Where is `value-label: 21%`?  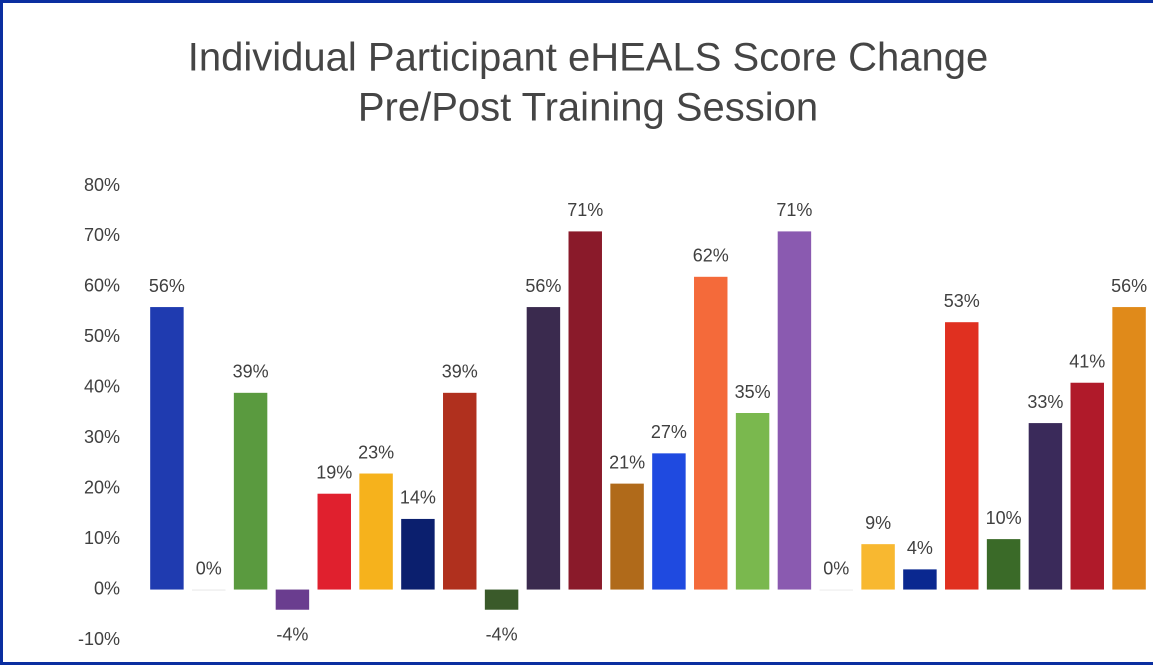
value-label: 21% is located at coordinates (627, 462).